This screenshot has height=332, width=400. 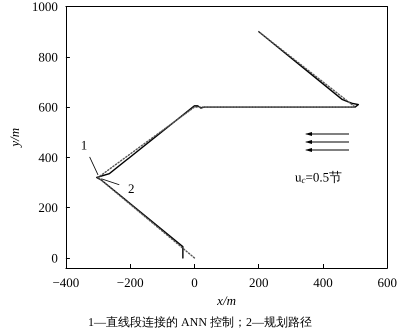 I want to click on x-tick-label: 600, so click(x=387, y=282).